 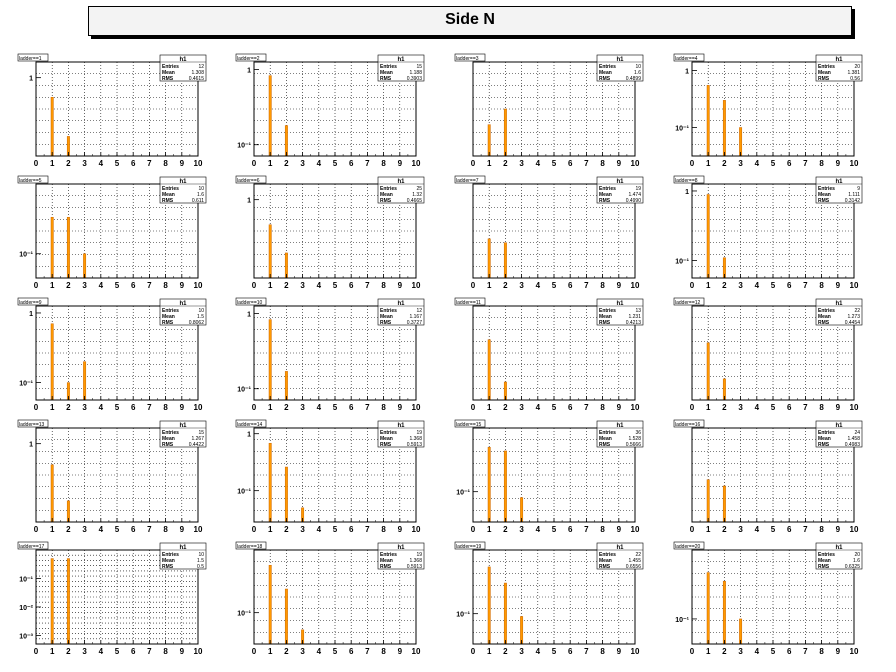 I want to click on y-tick-label: 10⁻³, so click(x=26, y=636).